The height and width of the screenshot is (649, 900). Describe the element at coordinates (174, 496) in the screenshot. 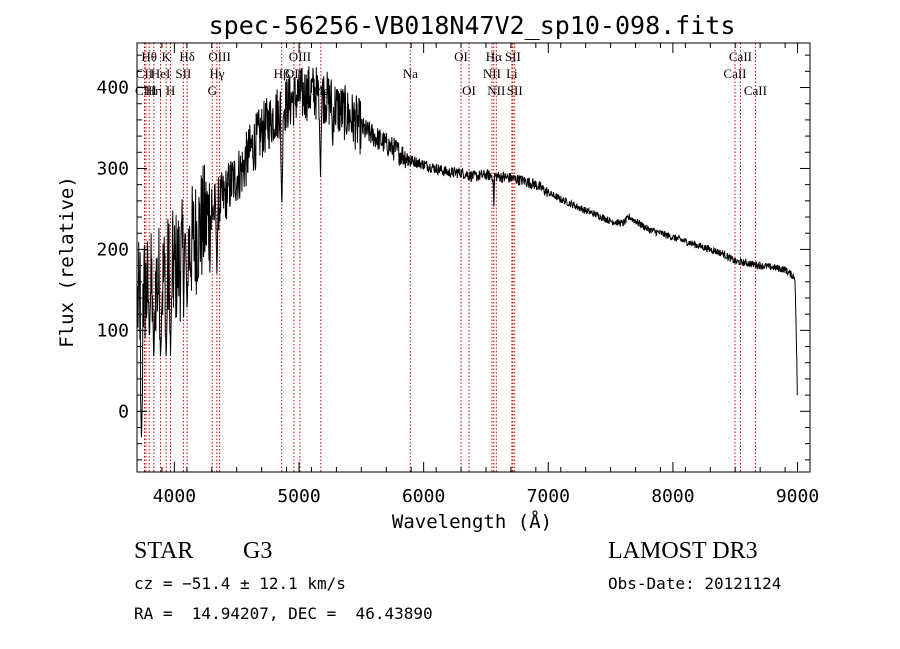

I see `x-tick-label: 4000` at that location.